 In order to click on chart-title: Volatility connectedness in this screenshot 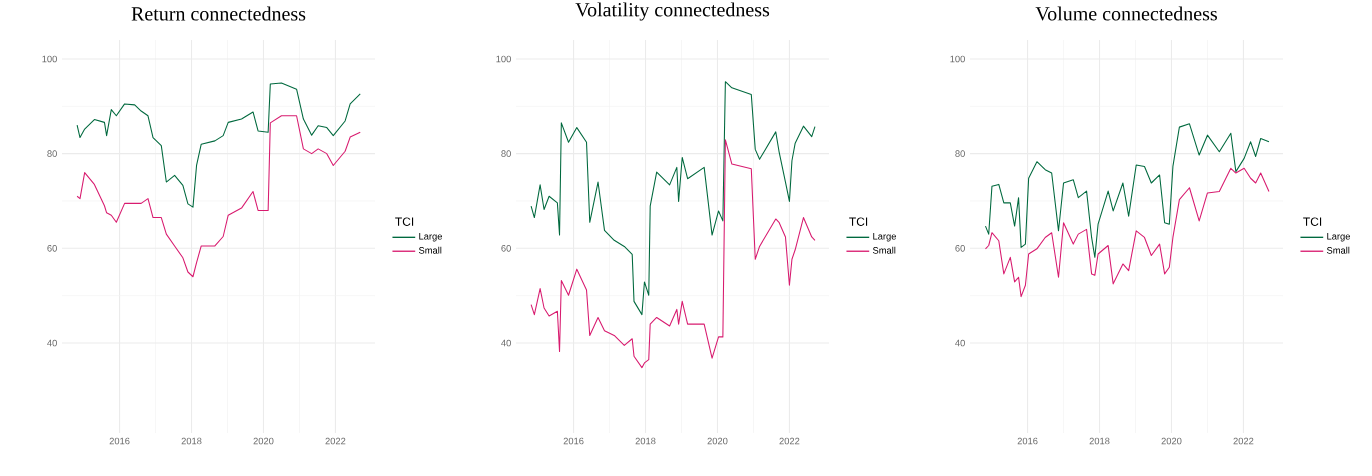, I will do `click(672, 11)`.